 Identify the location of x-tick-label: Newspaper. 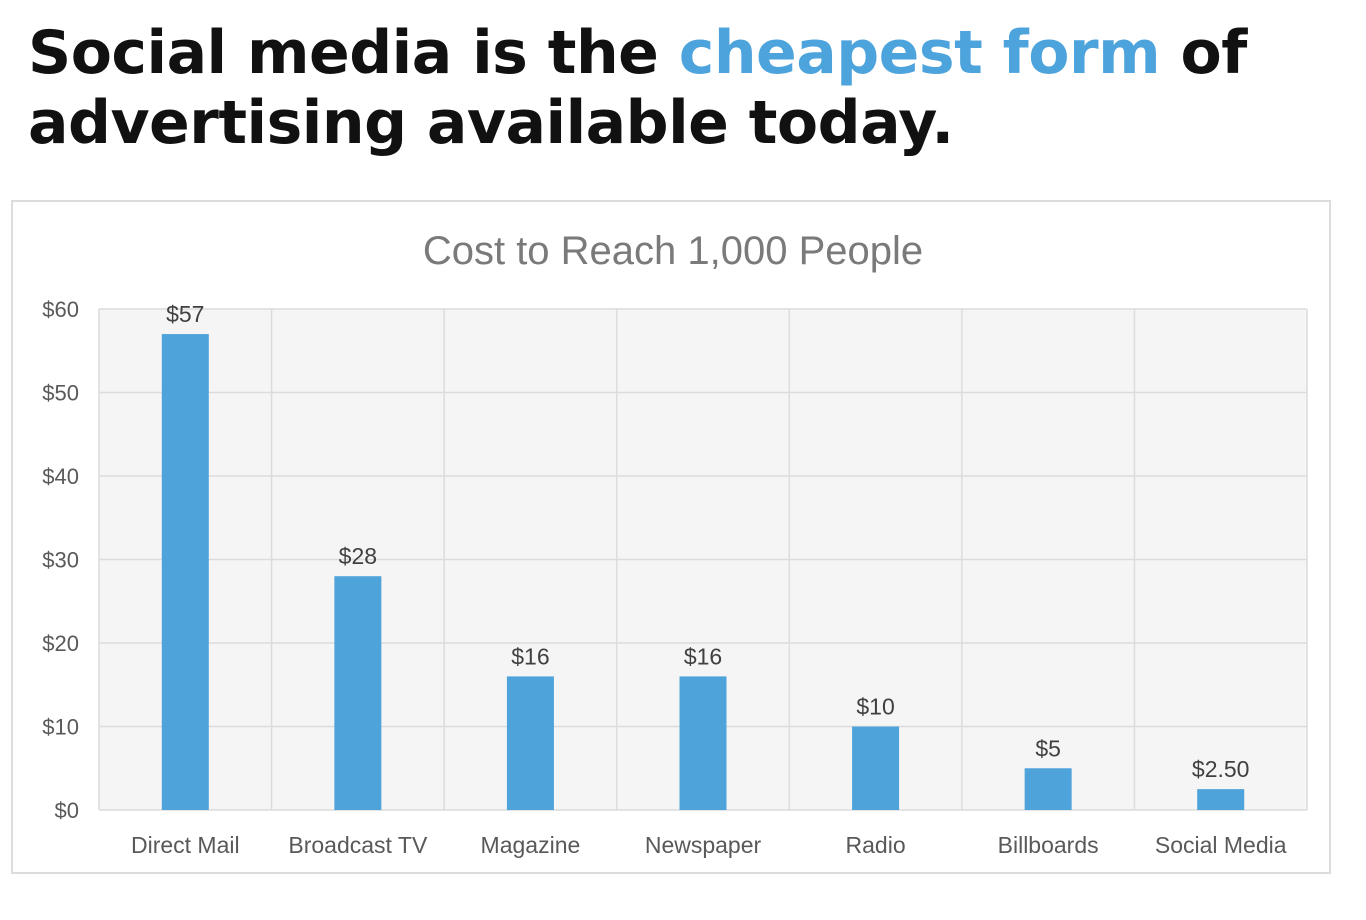
(703, 845).